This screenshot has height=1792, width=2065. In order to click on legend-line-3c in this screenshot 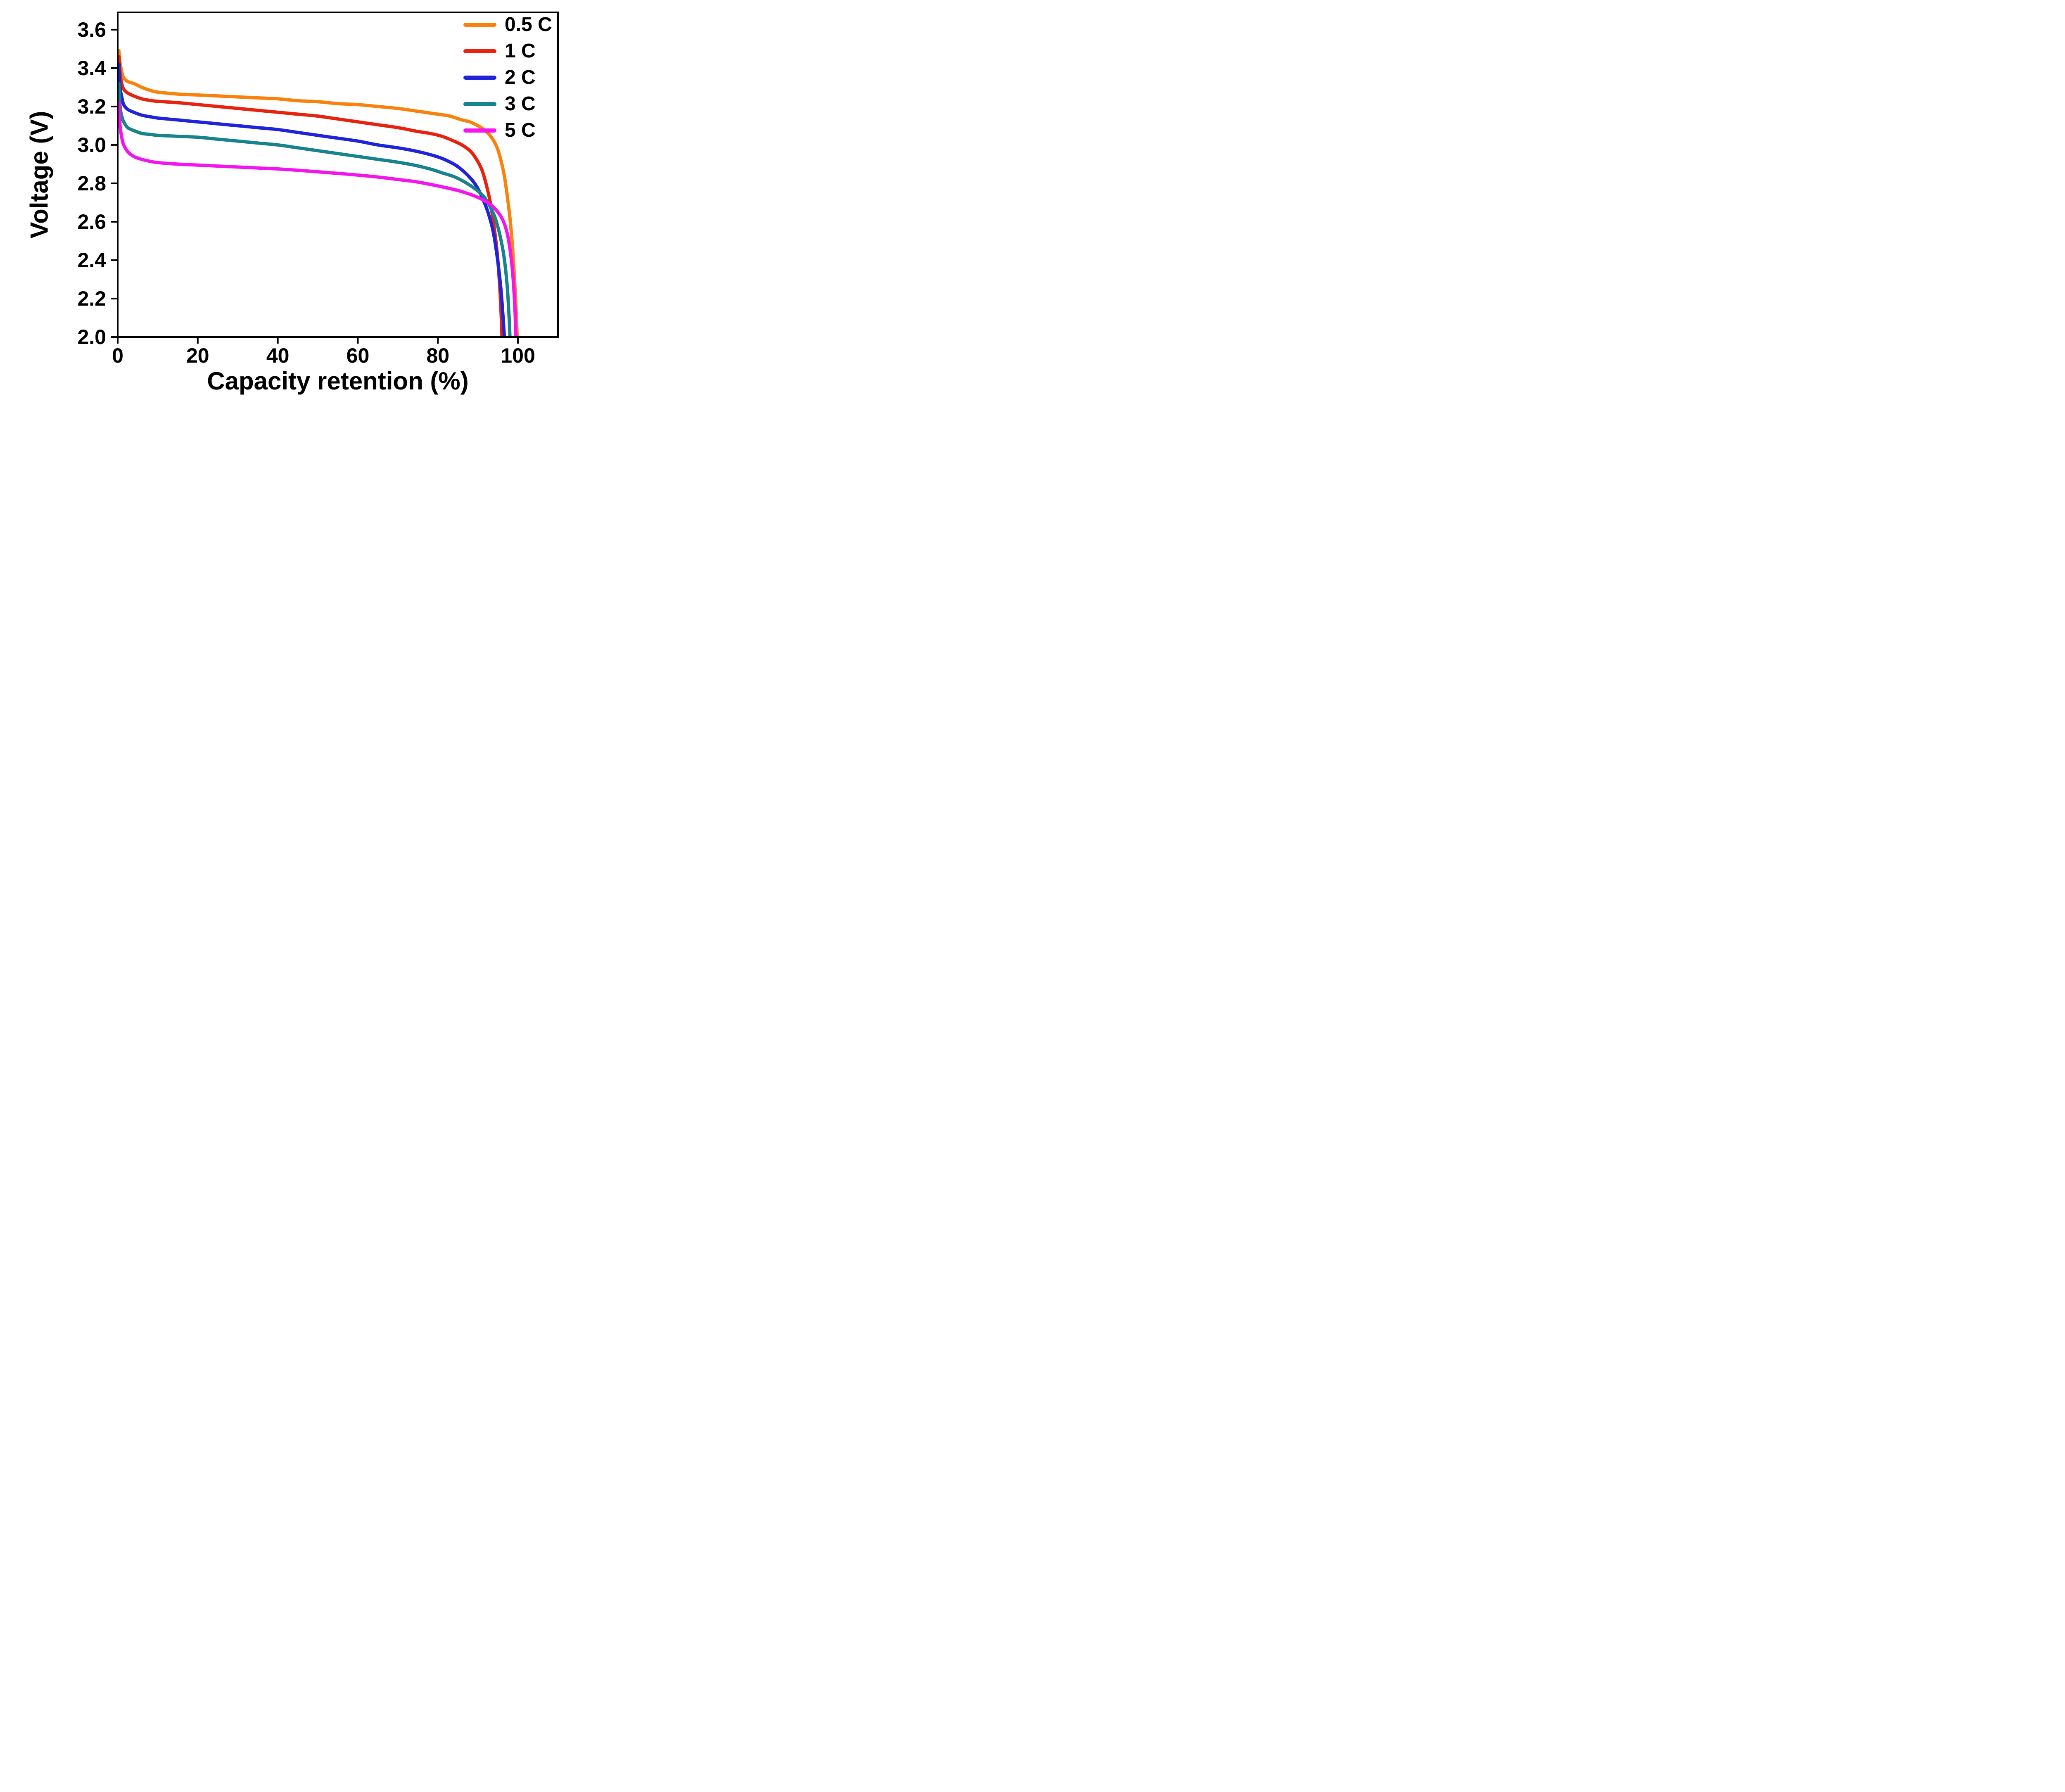, I will do `click(479, 104)`.